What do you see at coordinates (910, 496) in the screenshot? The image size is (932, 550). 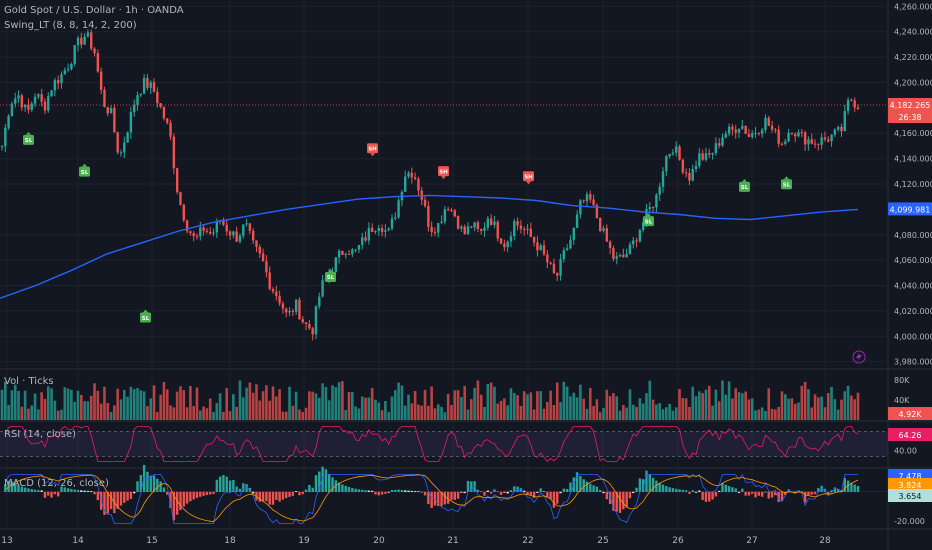 I see `histogram-value-label-text: 3.654` at bounding box center [910, 496].